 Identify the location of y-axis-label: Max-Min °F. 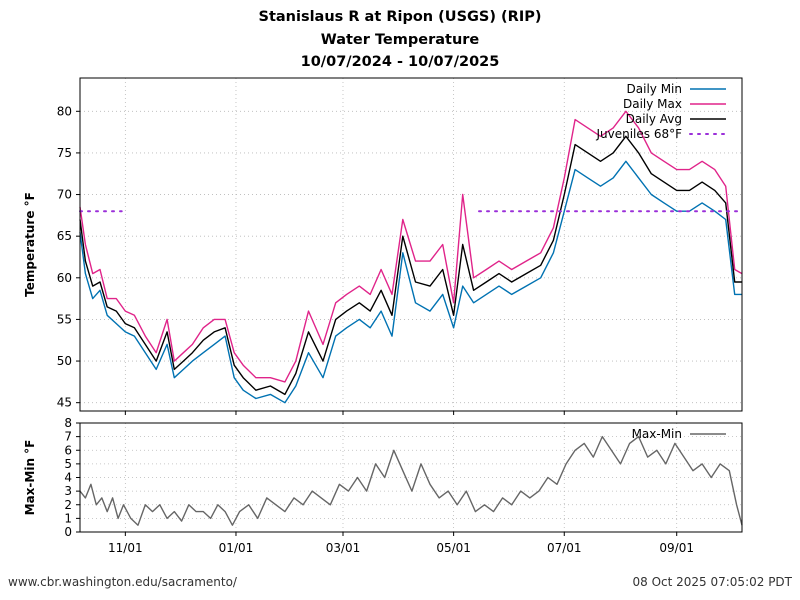
(30, 478).